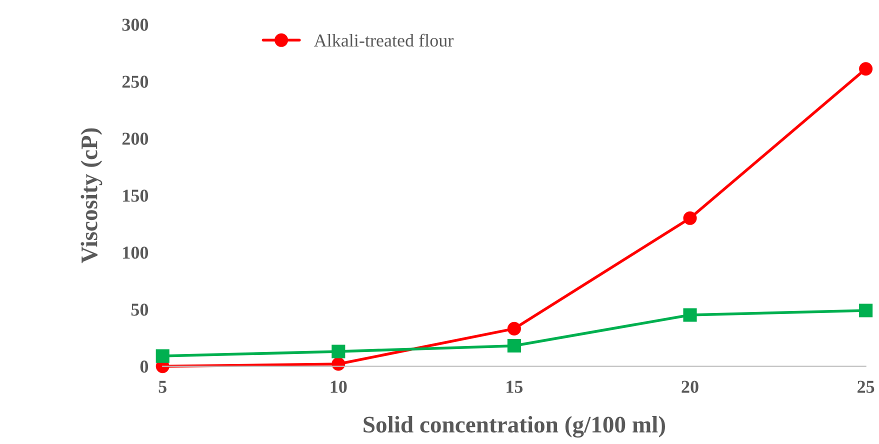 The width and height of the screenshot is (879, 444). What do you see at coordinates (384, 40) in the screenshot?
I see `legend-label: Alkali-treated flour` at bounding box center [384, 40].